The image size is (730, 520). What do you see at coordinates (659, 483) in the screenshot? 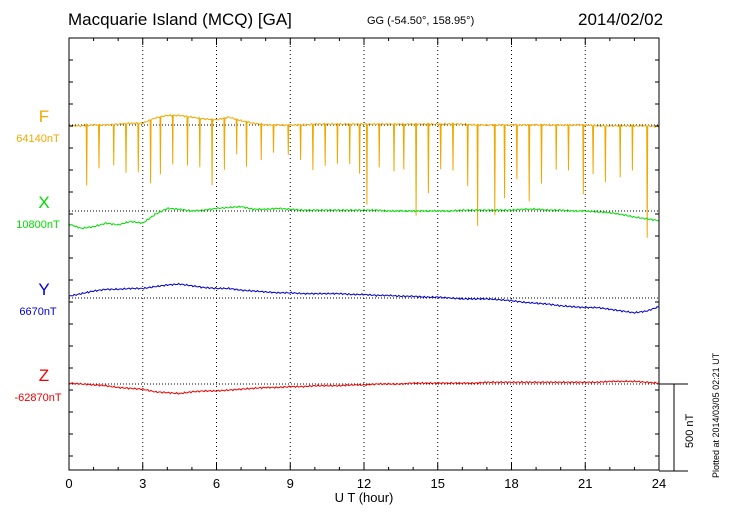
I see `x-tick-label-24: 24` at bounding box center [659, 483].